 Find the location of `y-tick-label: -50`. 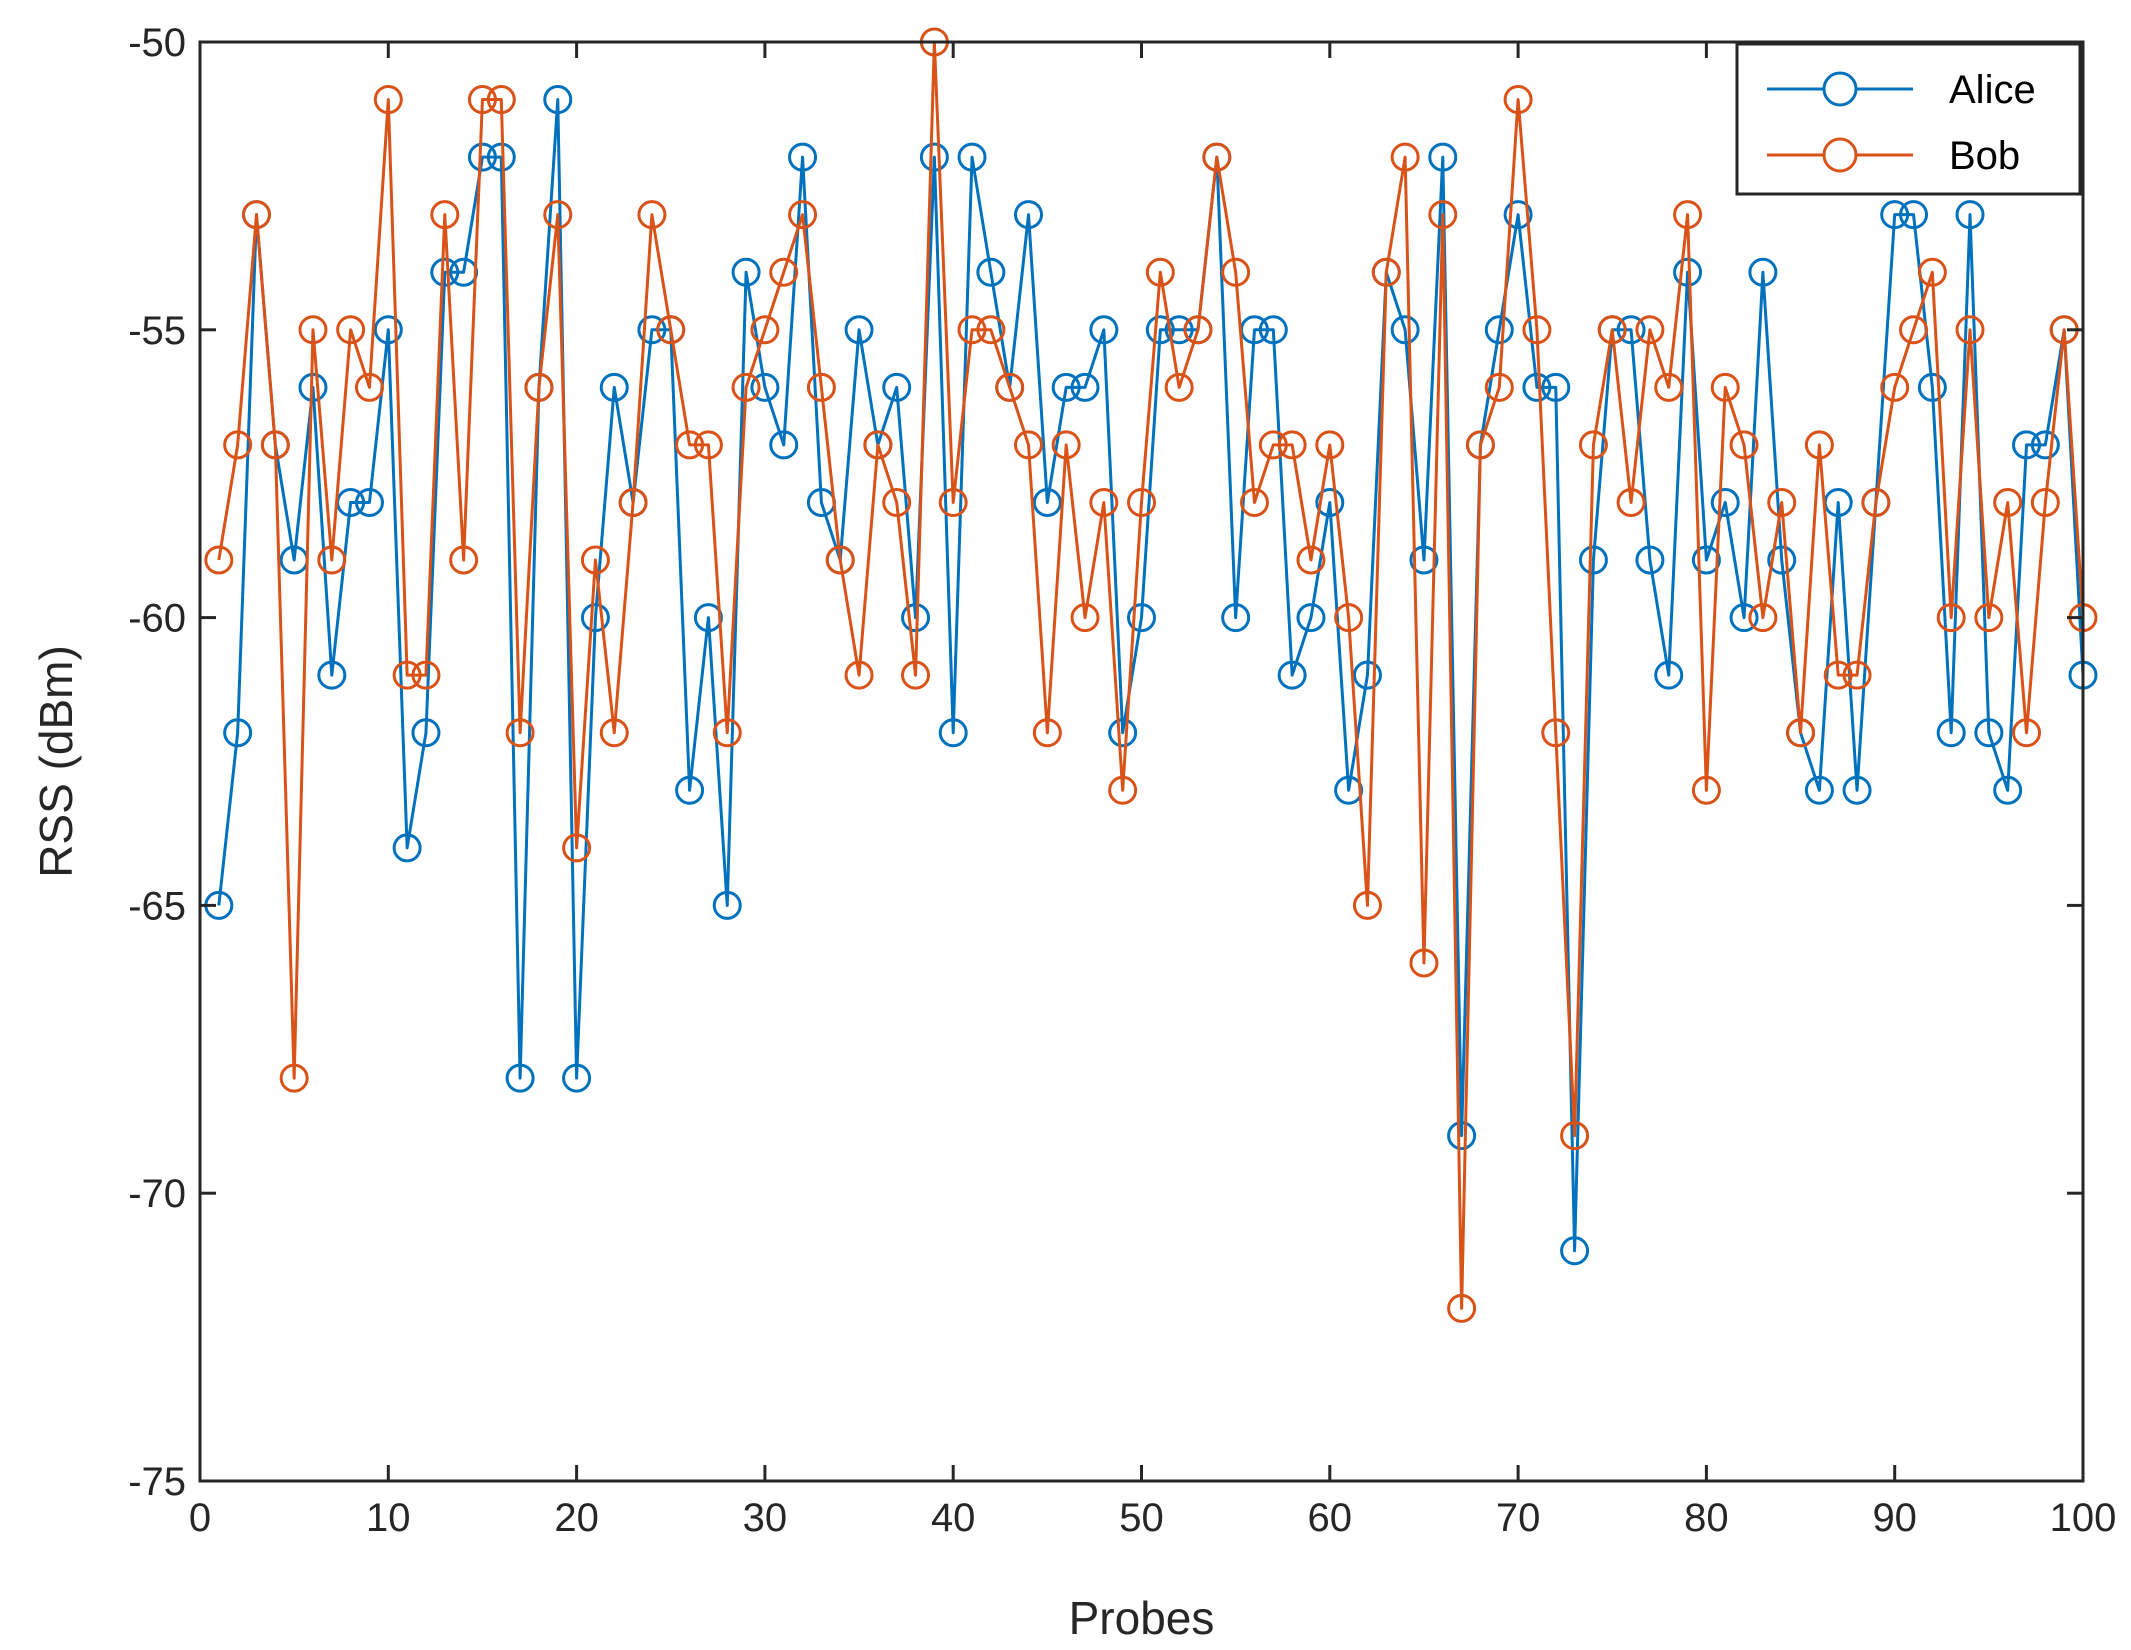

y-tick-label: -50 is located at coordinates (157, 43).